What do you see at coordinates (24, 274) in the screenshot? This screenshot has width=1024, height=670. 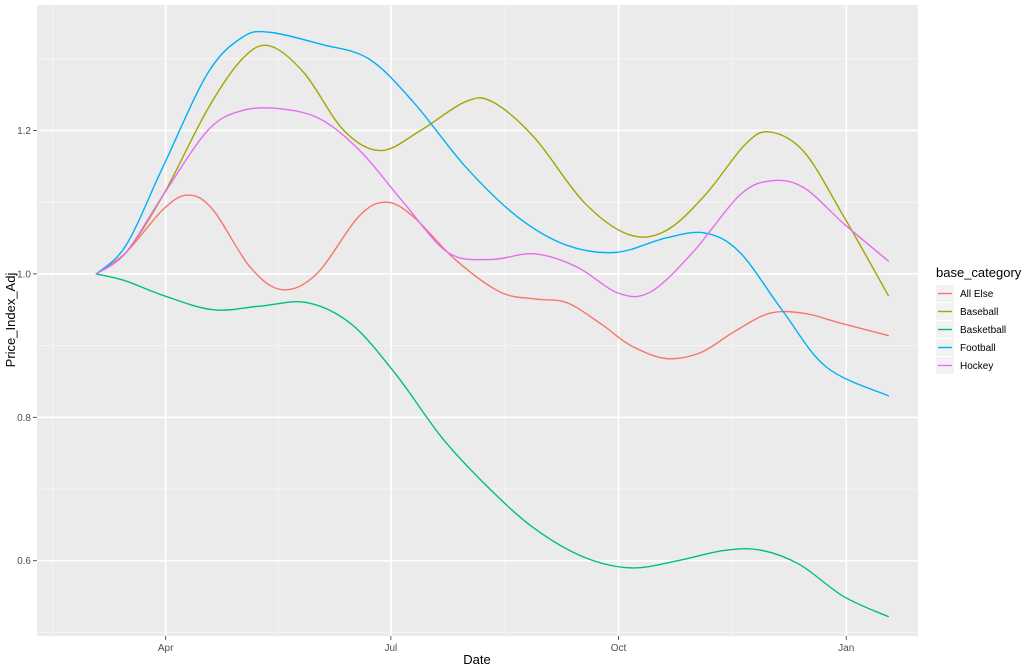 I see `y-tick-label: 1.0` at bounding box center [24, 274].